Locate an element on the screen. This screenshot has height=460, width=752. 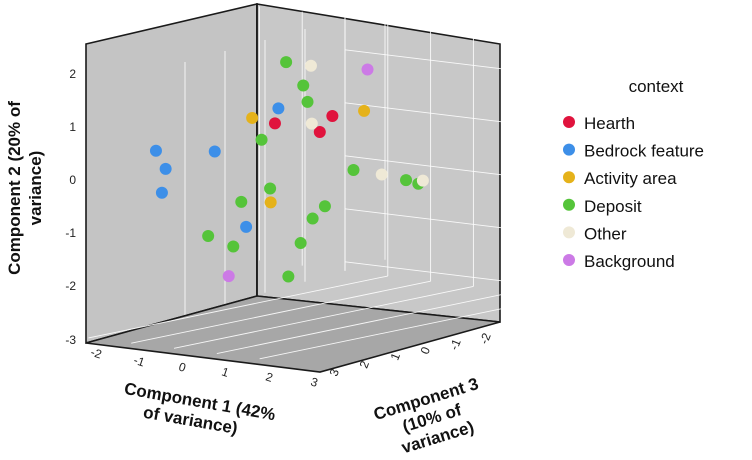
z-axis-title: Component 3 (10% of variance) is located at coordinates (425, 415).